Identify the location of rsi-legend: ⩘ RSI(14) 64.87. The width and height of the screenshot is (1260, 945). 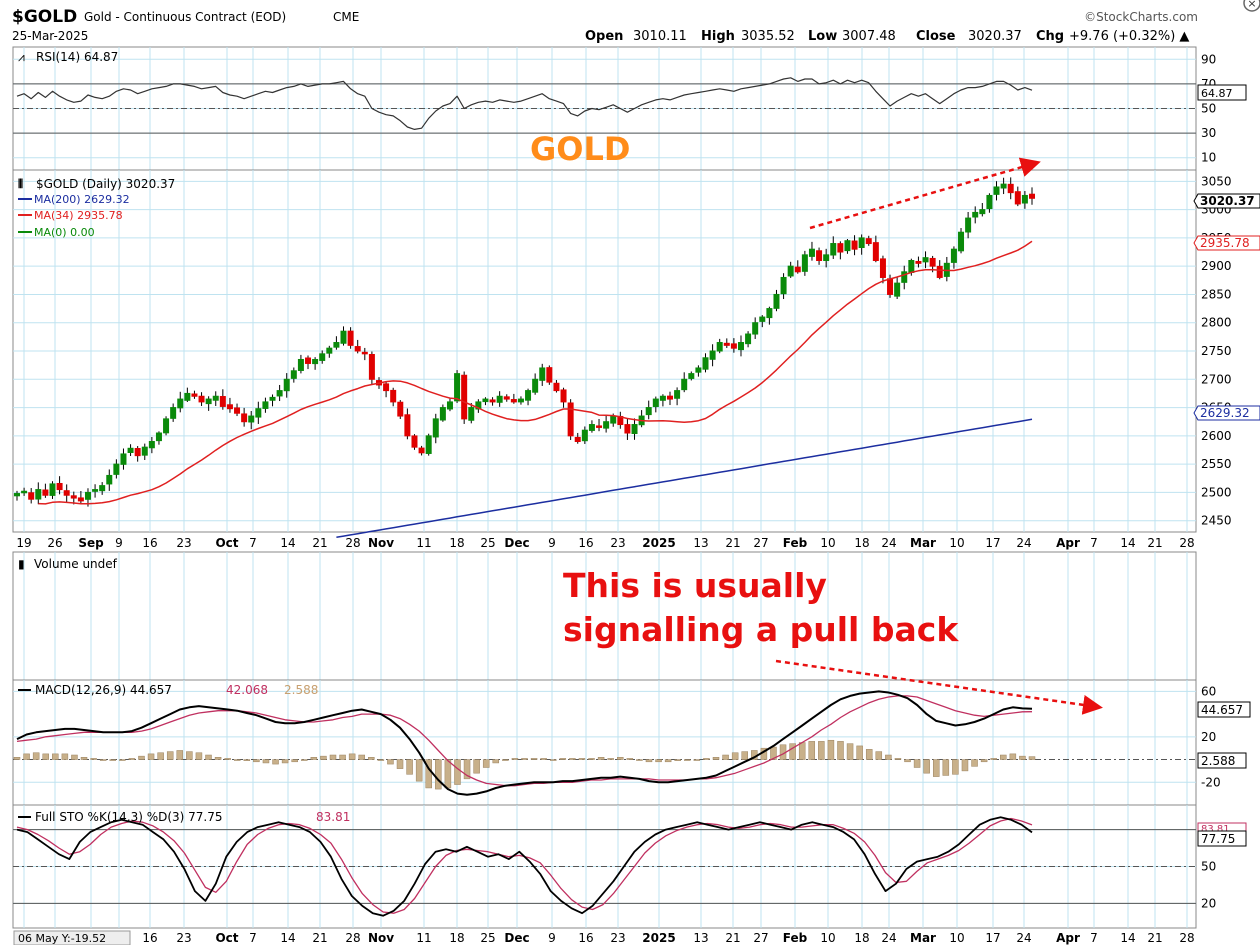
(68, 57).